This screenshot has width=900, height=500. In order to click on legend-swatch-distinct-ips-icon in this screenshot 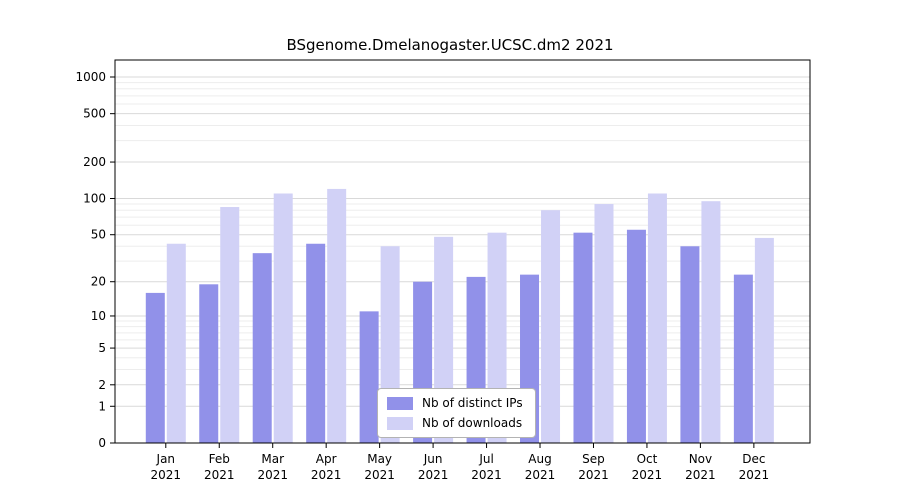, I will do `click(400, 403)`.